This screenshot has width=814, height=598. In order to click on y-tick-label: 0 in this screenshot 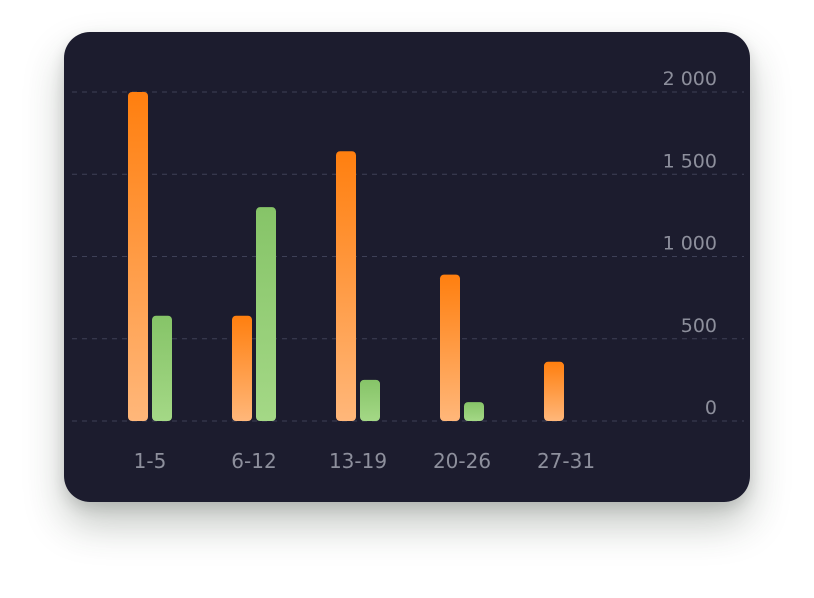, I will do `click(711, 408)`.